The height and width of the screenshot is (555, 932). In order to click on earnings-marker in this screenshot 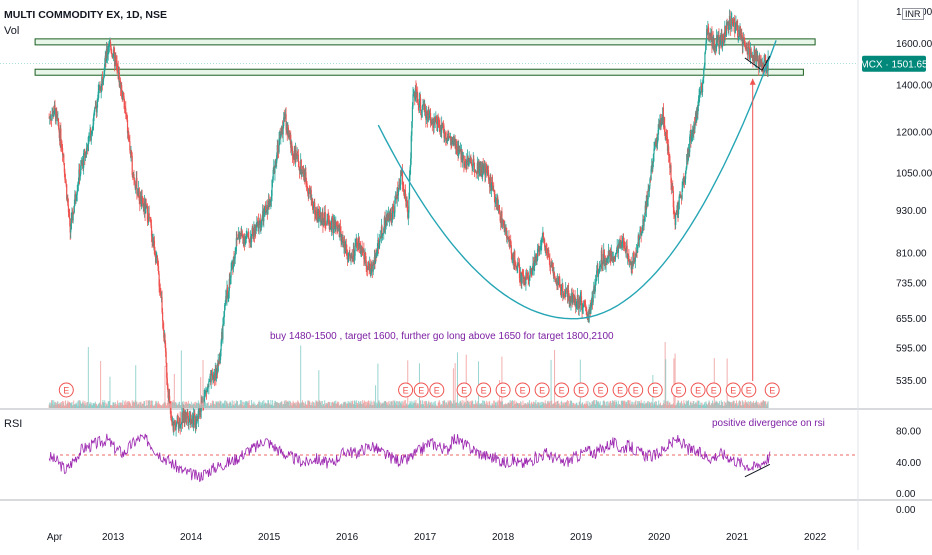, I will do `click(698, 390)`.